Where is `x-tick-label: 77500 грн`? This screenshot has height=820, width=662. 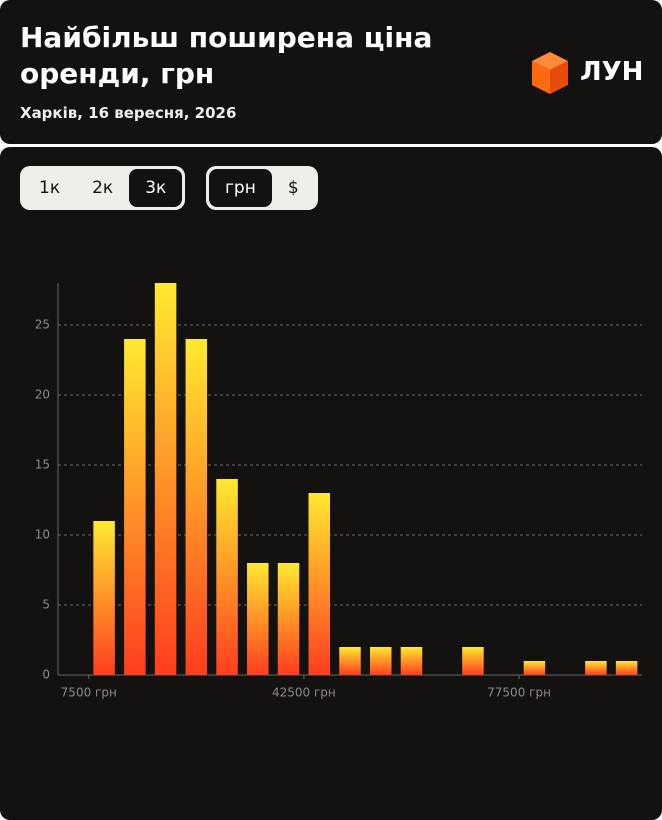
x-tick-label: 77500 грн is located at coordinates (519, 693).